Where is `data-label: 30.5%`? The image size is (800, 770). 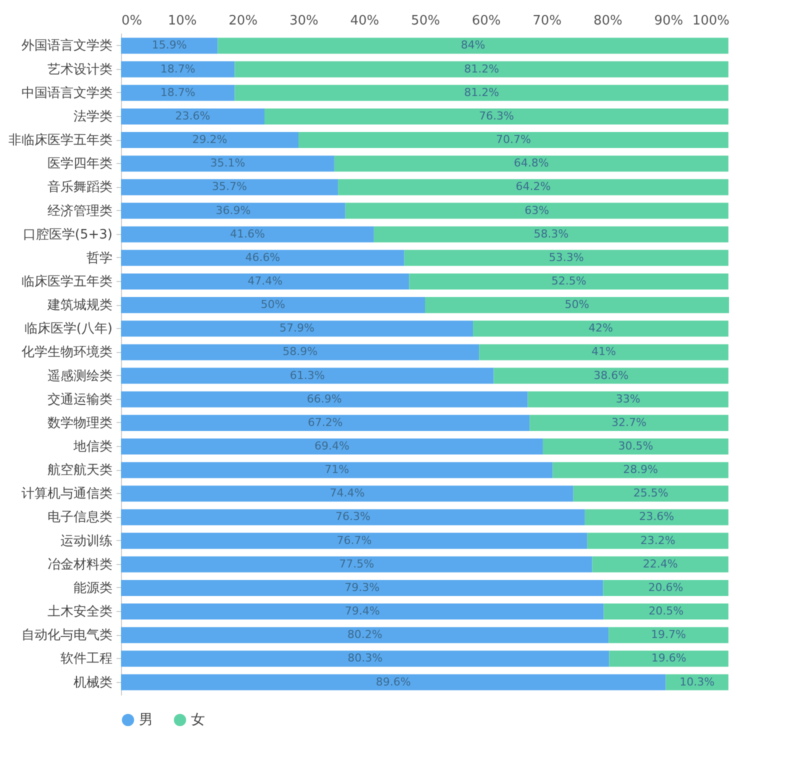 data-label: 30.5% is located at coordinates (636, 446).